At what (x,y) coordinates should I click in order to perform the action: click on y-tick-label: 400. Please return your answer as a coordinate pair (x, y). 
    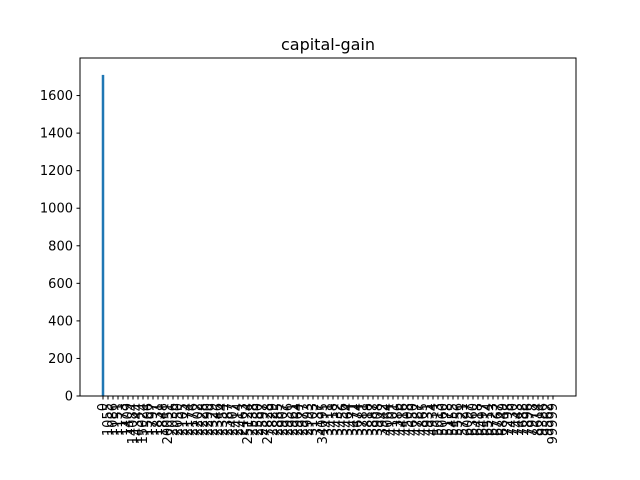
    Looking at the image, I should click on (60, 321).